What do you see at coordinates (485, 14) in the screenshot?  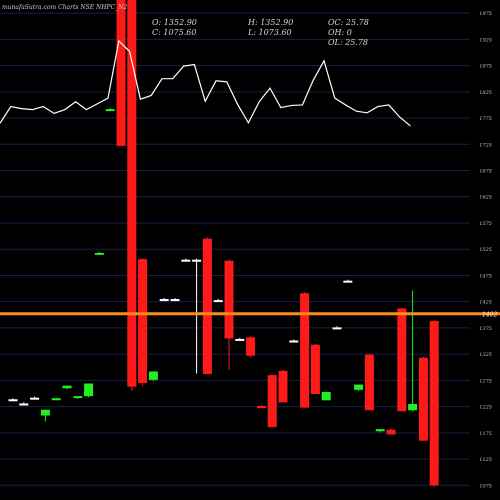 I see `y-tick-label: 1975` at bounding box center [485, 14].